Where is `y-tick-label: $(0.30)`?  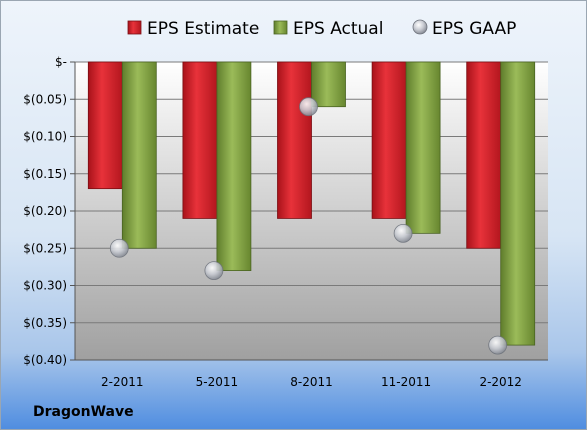 y-tick-label: $(0.30) is located at coordinates (45, 286).